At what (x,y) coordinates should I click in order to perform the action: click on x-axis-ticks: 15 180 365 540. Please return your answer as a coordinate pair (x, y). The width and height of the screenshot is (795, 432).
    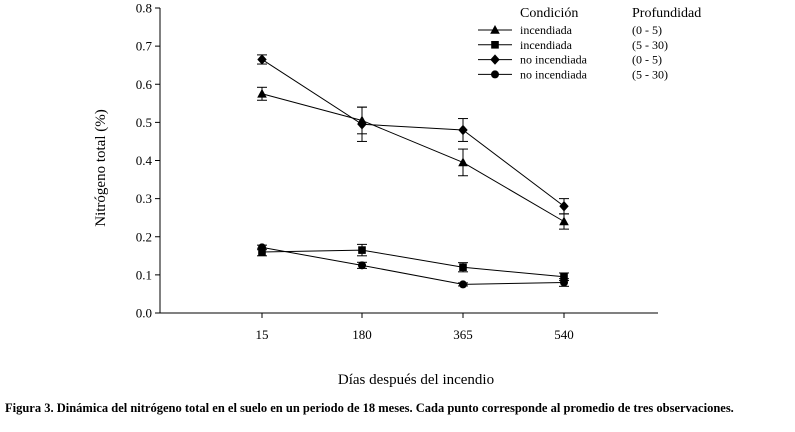
    Looking at the image, I should click on (415, 327).